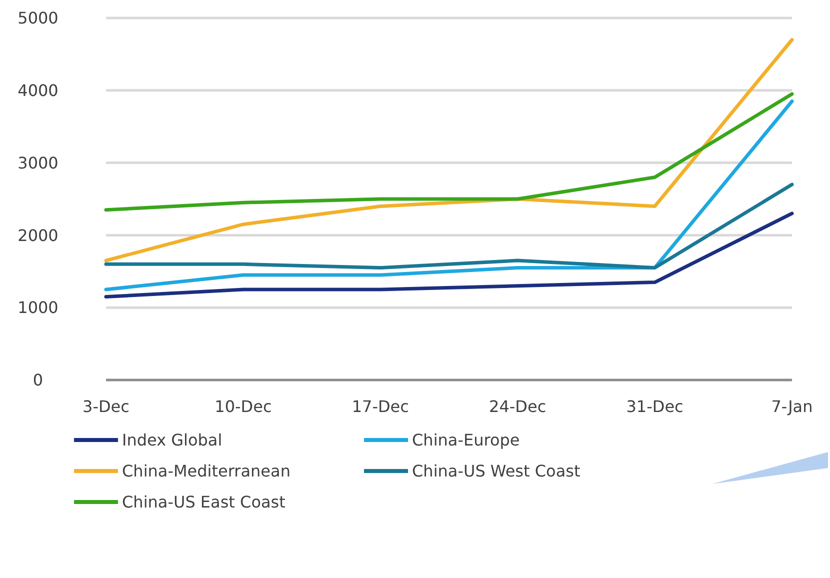 Image resolution: width=830 pixels, height=578 pixels. Describe the element at coordinates (380, 406) in the screenshot. I see `x-tick-label: 17-Dec` at that location.